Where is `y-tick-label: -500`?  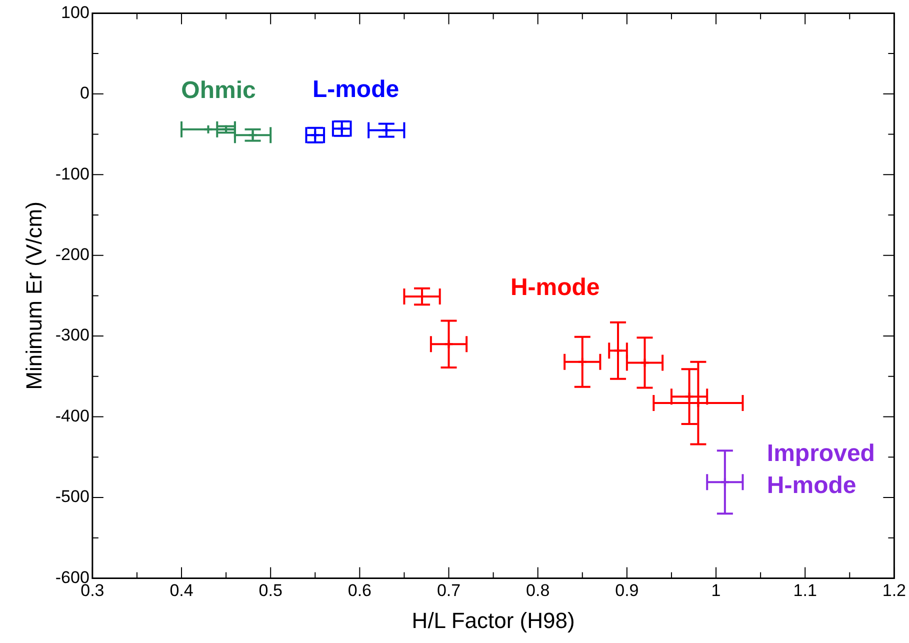
y-tick-label: -500 is located at coordinates (72, 496).